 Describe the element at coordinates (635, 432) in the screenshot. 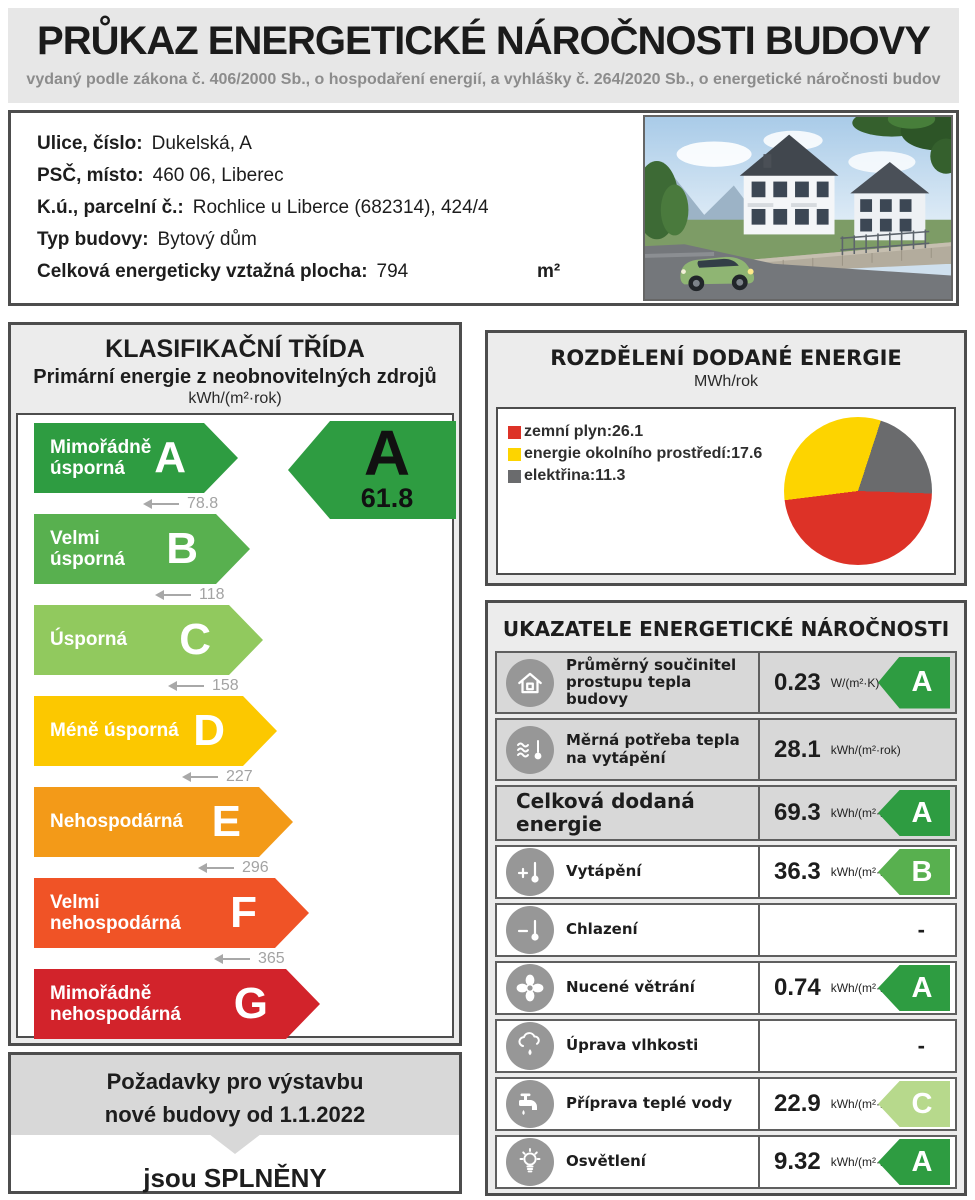

I see `legend-item-gas: zemní plyn 26.1` at that location.